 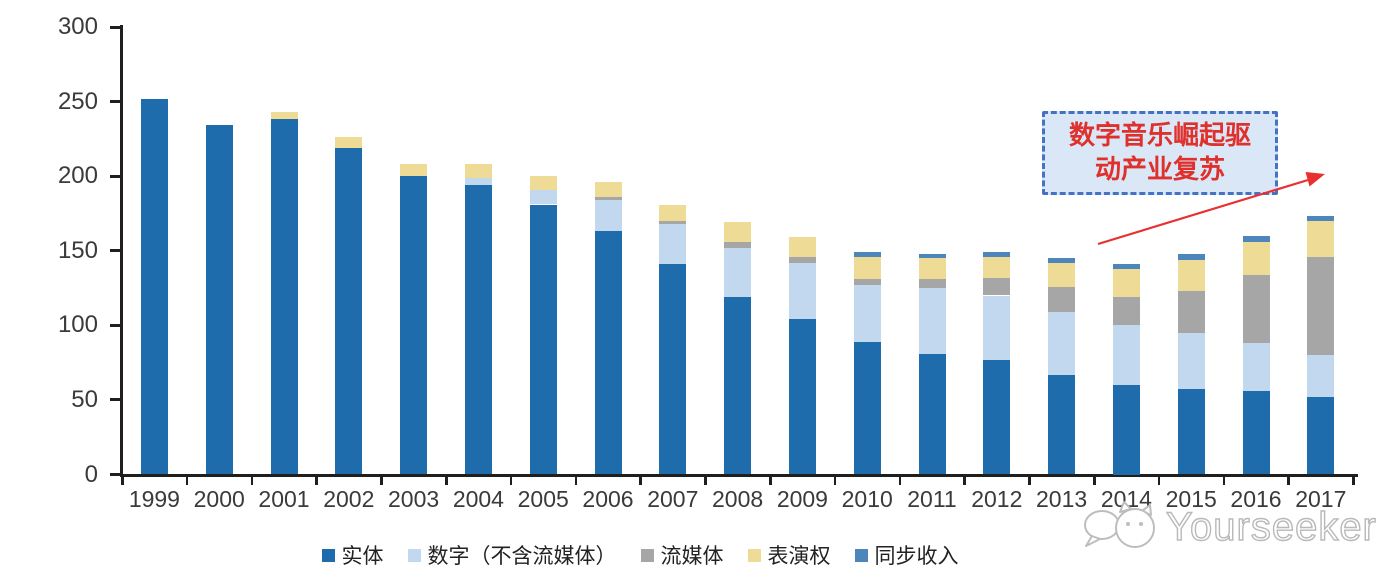 What do you see at coordinates (1191, 275) in the screenshot?
I see `bar-segment-2015-series3` at bounding box center [1191, 275].